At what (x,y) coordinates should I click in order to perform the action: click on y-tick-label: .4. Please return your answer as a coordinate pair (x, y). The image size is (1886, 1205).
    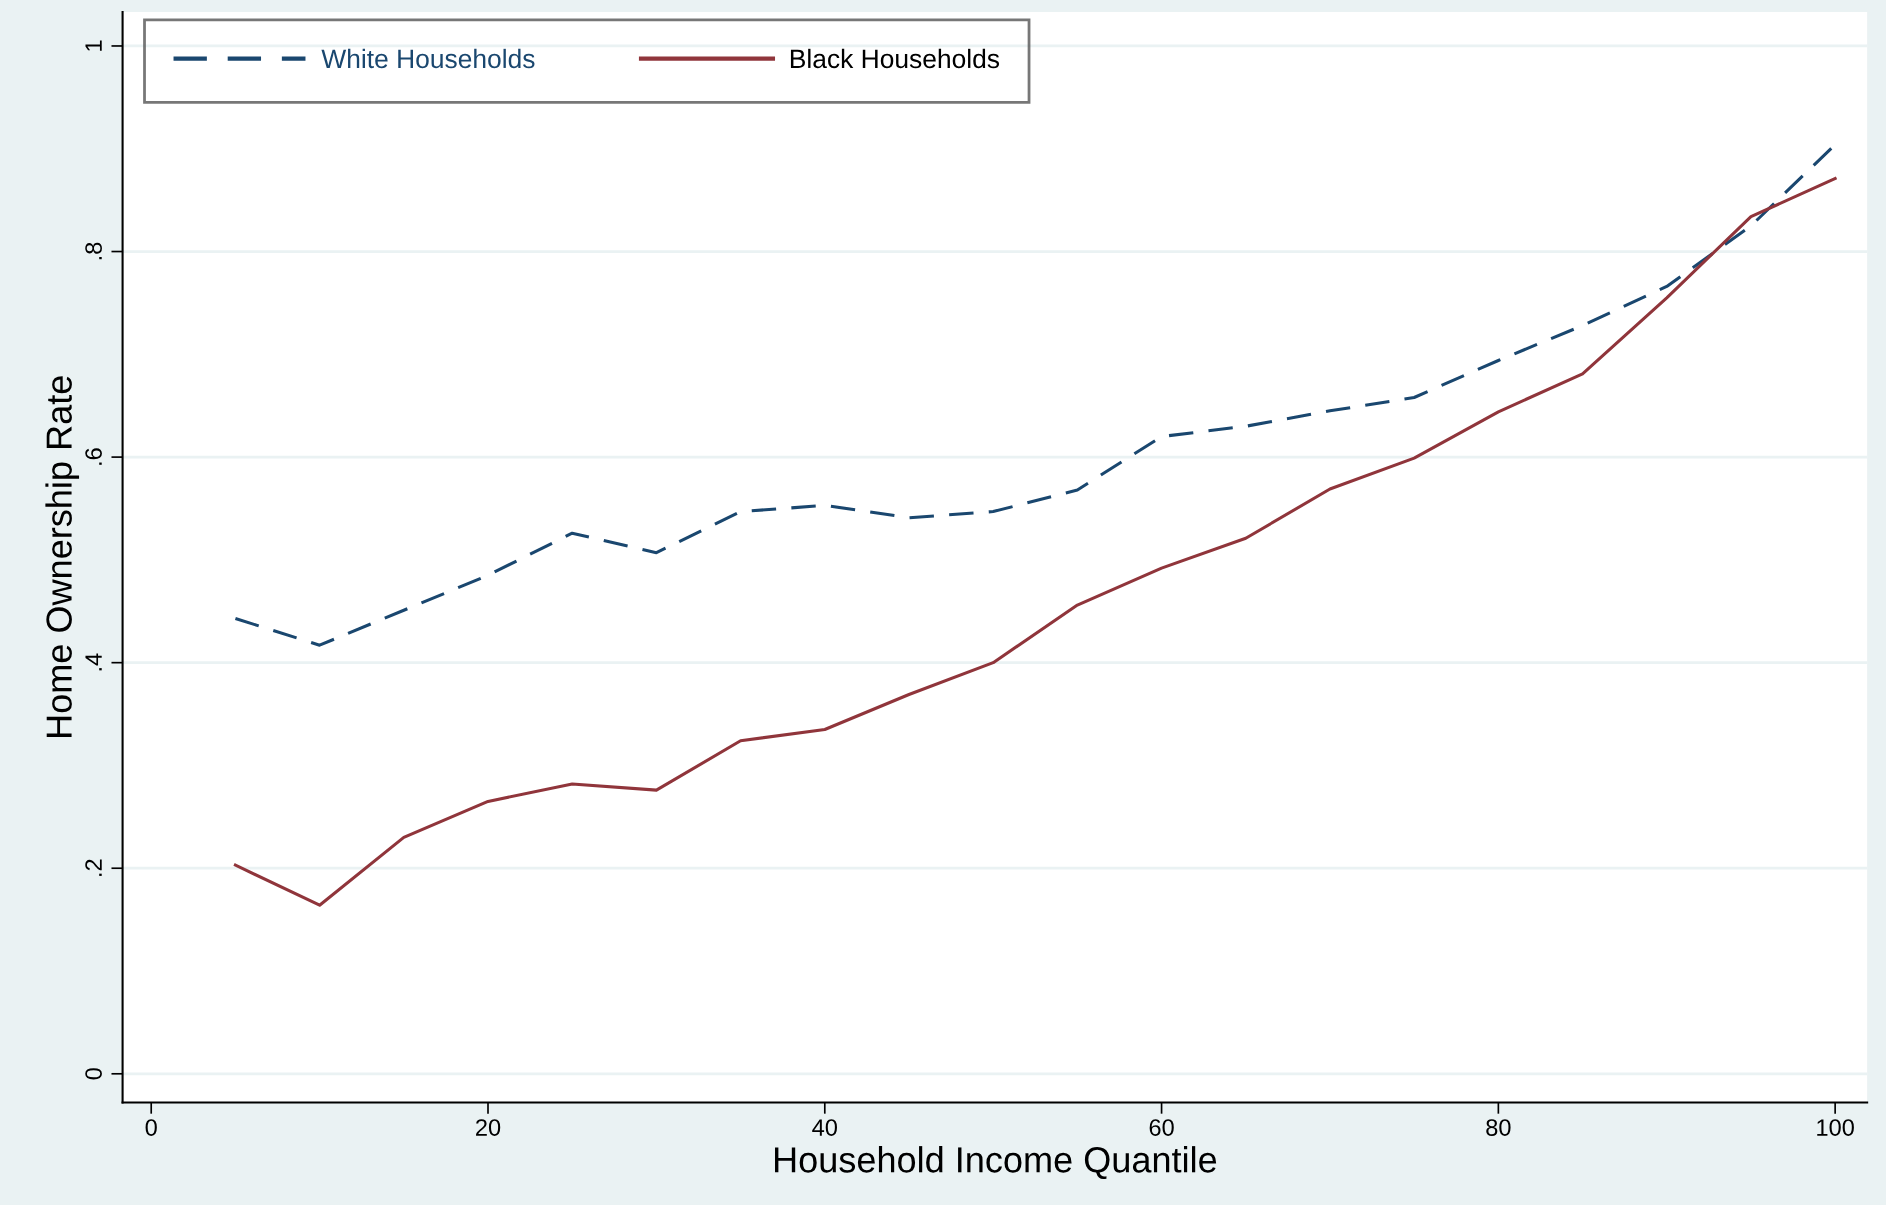
    Looking at the image, I should click on (93, 662).